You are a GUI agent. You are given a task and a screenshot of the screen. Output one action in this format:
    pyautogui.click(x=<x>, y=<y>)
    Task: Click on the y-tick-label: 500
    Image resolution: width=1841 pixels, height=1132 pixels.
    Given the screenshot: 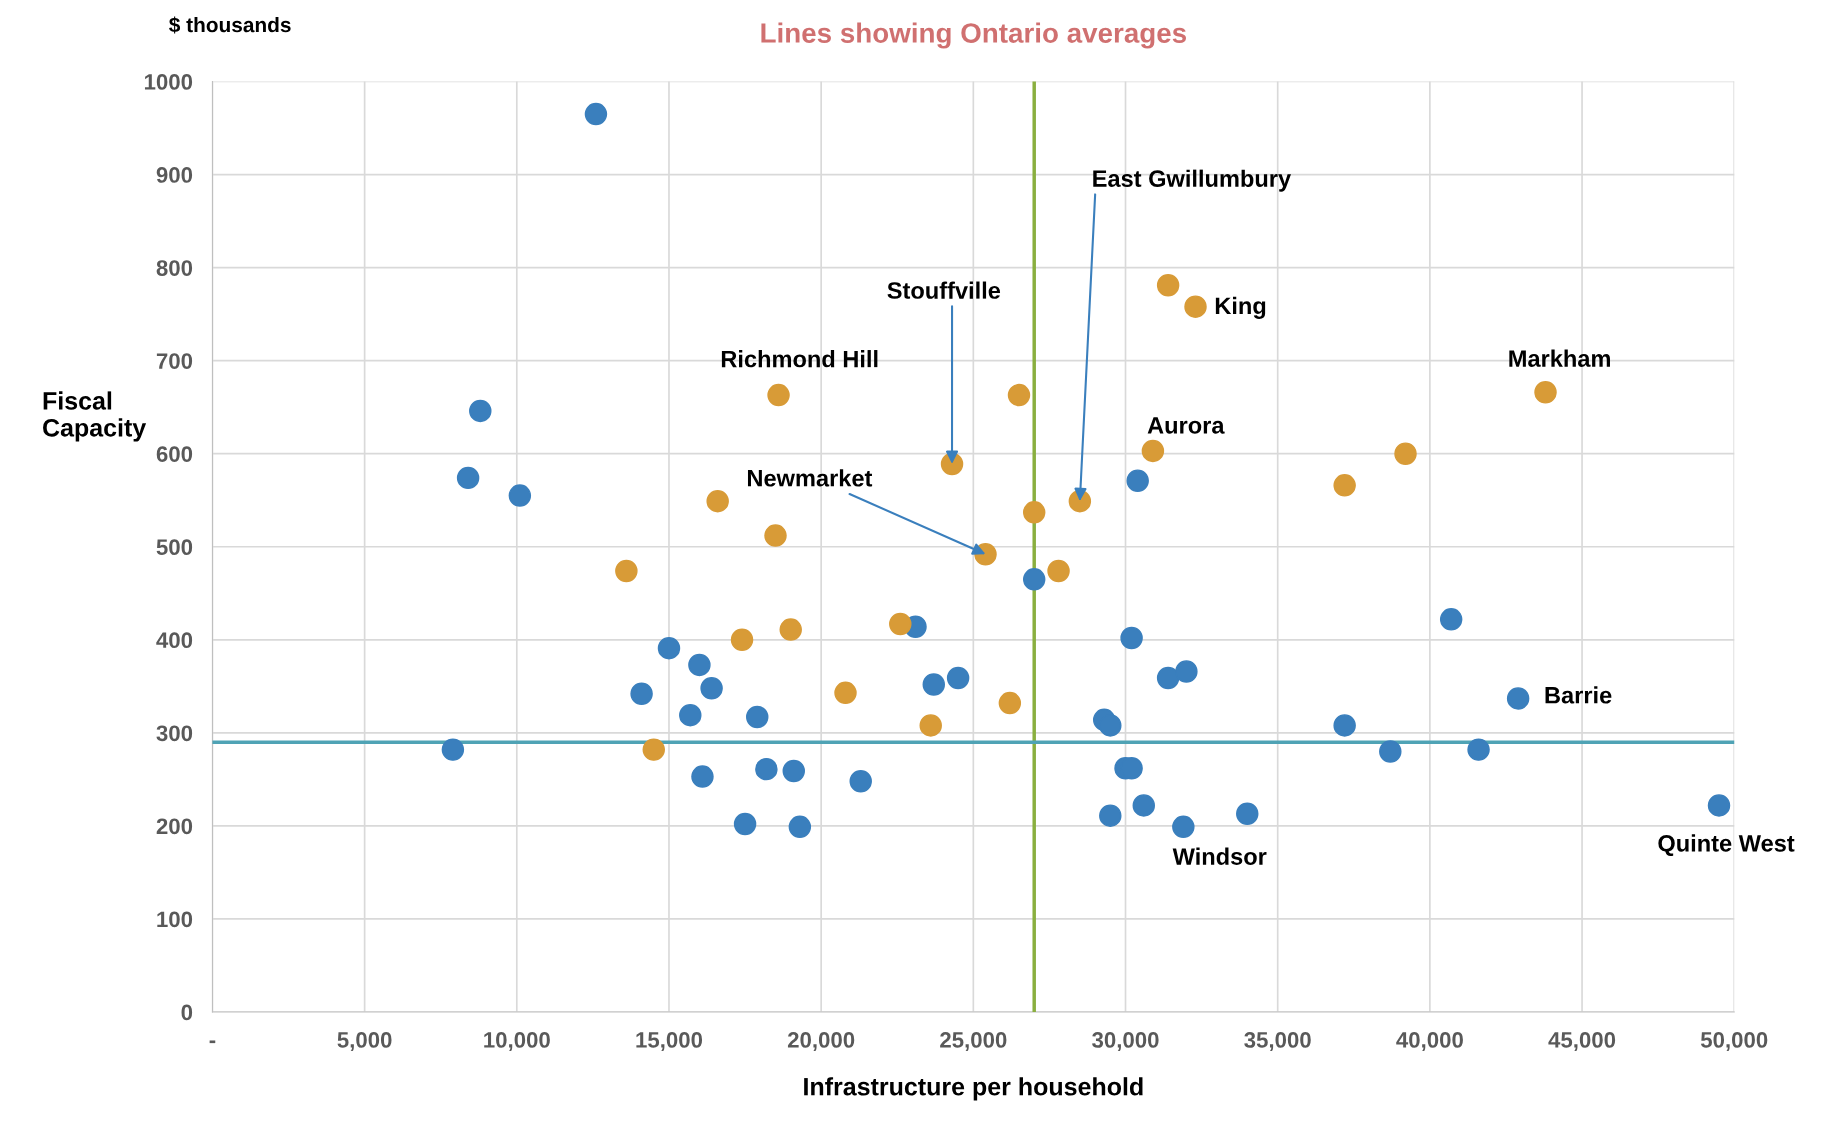 What is the action you would take?
    pyautogui.click(x=174, y=547)
    